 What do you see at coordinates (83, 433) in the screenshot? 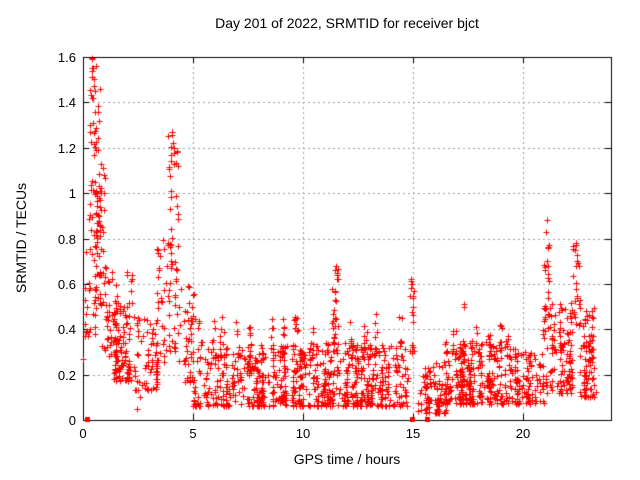
I see `x-tick-label: 0` at bounding box center [83, 433].